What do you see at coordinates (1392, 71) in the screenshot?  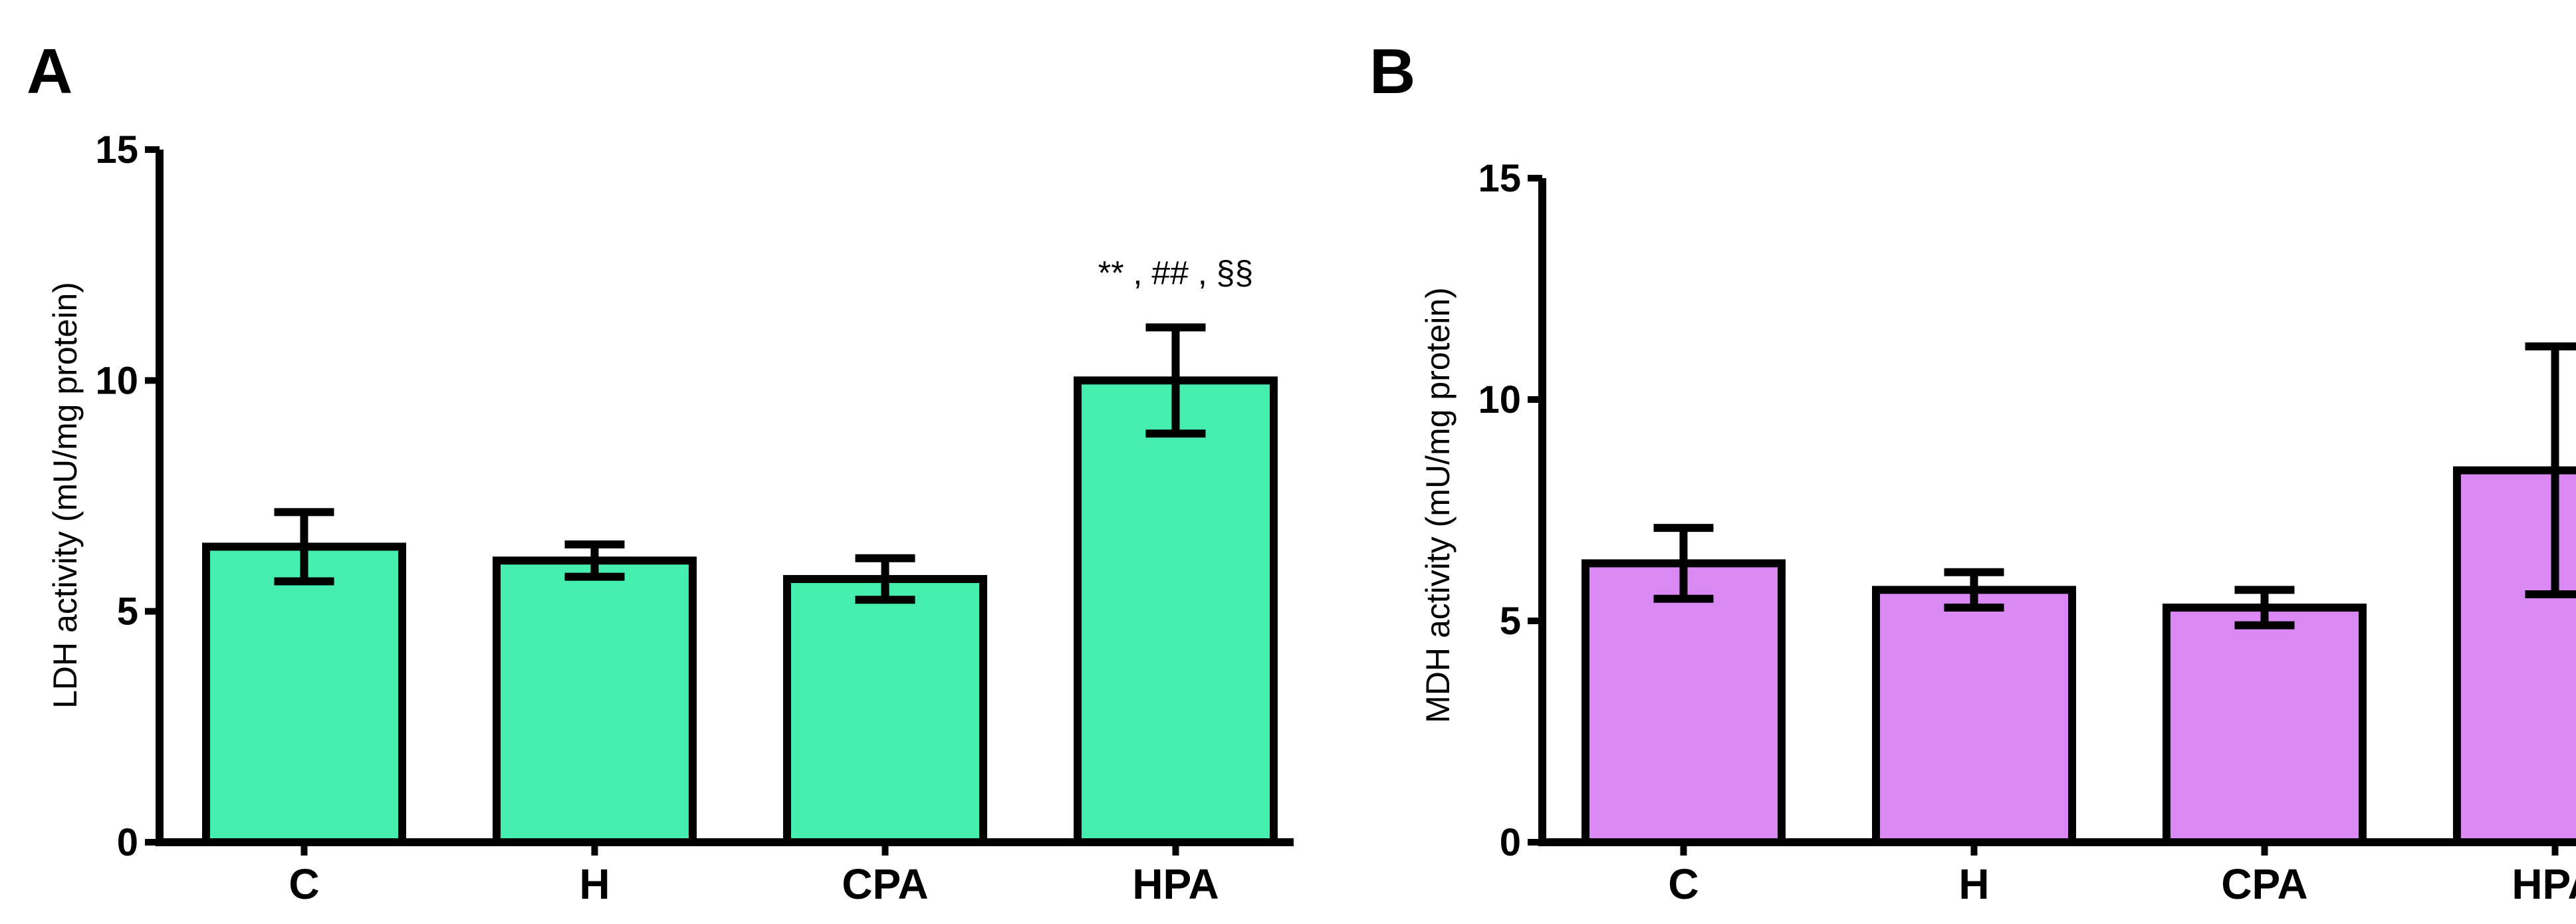 I see `panel-b-label: B` at bounding box center [1392, 71].